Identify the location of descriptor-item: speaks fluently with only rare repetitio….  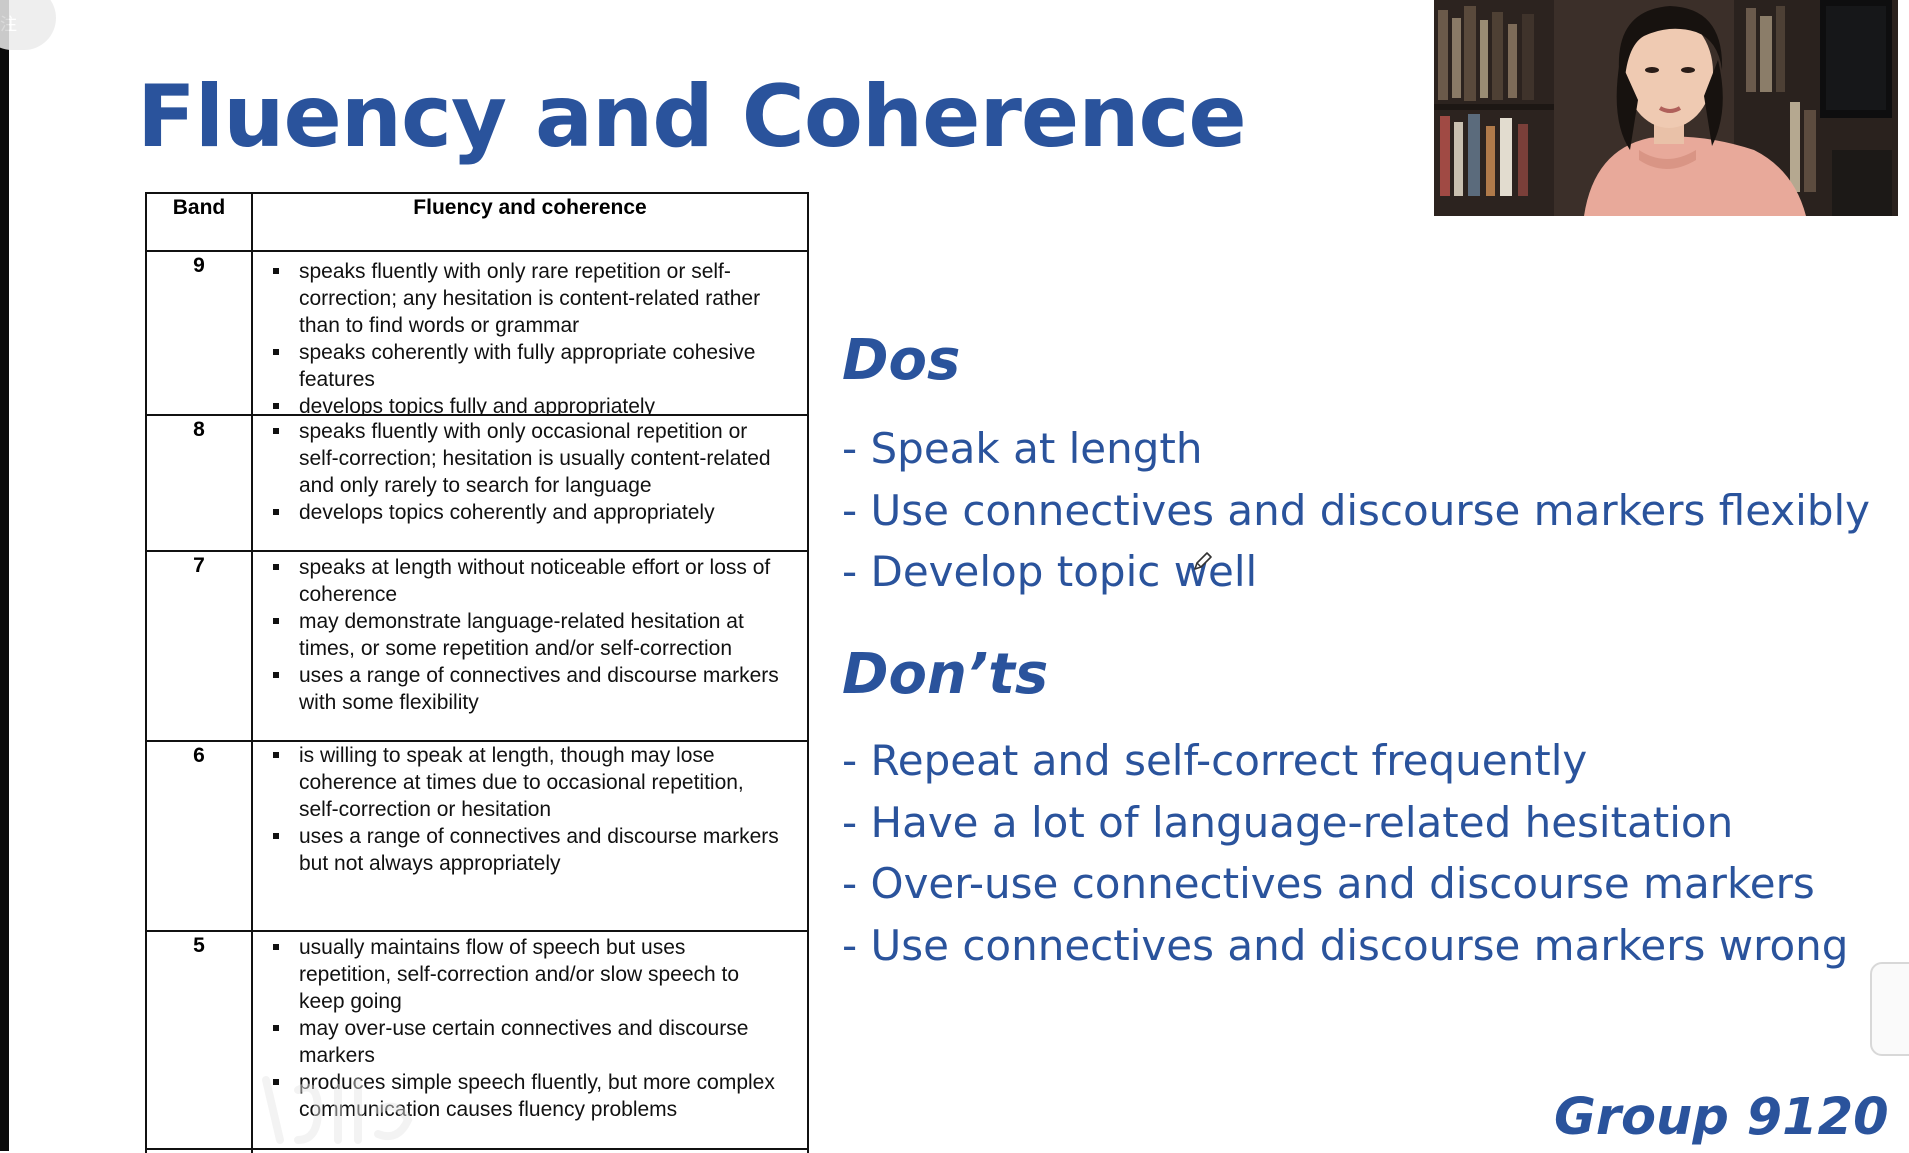
(539, 298).